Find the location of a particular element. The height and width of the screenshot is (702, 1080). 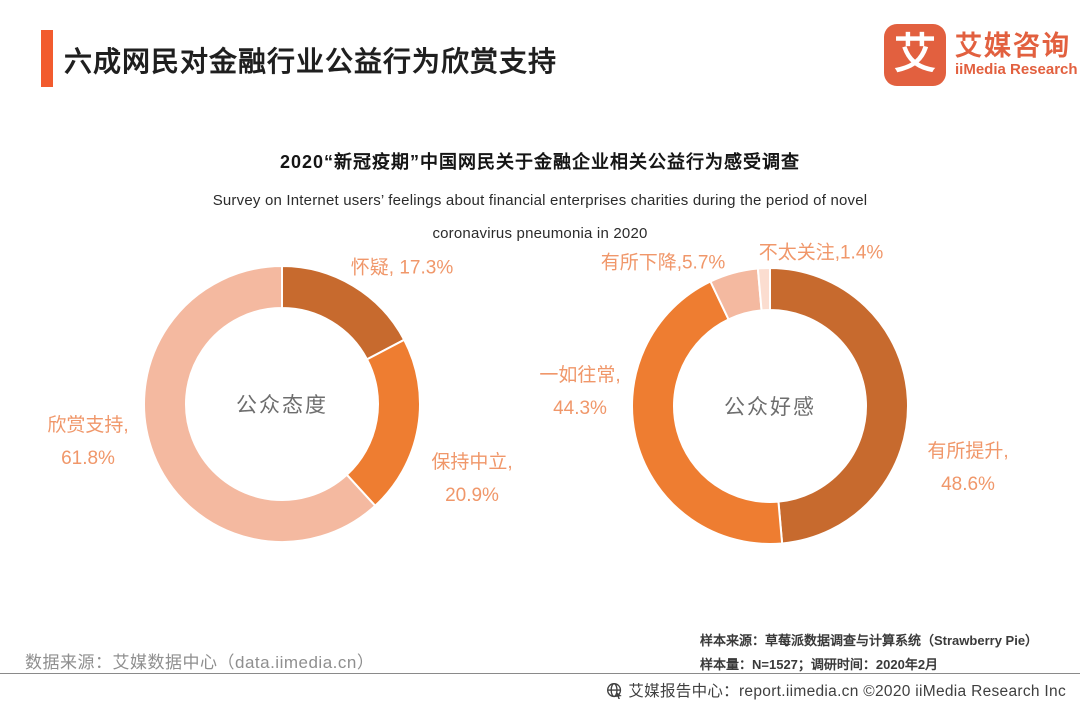

data-source-note: 数据来源：艾媒数据中心（data.iimedia.cn） is located at coordinates (200, 662).